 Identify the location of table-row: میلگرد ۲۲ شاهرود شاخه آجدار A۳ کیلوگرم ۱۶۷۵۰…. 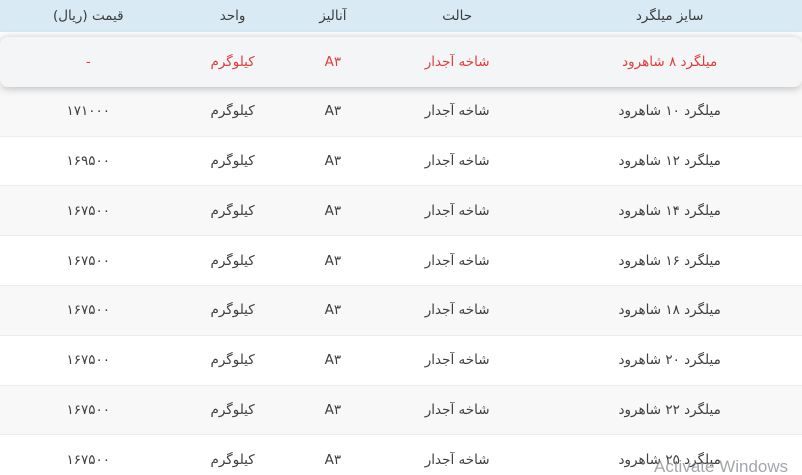
(401, 410).